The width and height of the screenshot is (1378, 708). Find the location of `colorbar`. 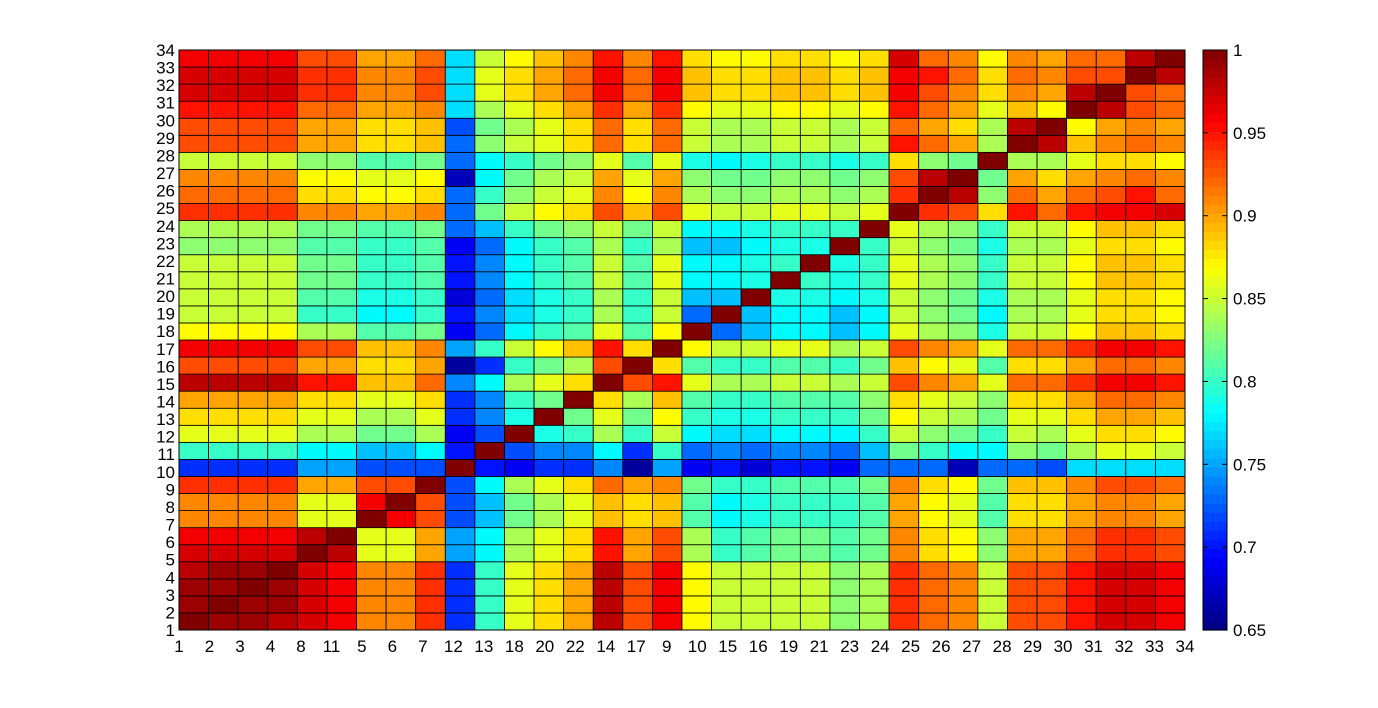

colorbar is located at coordinates (1215, 340).